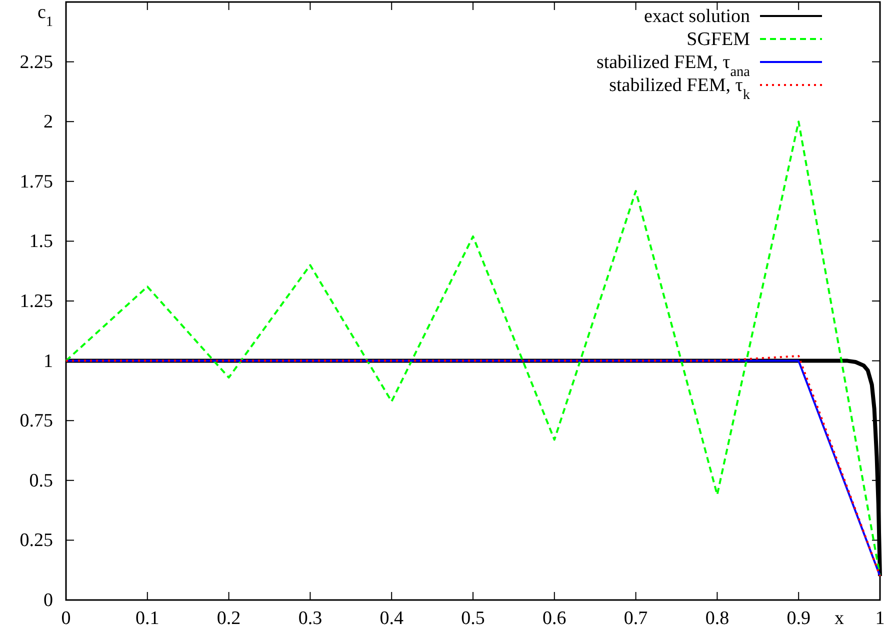  What do you see at coordinates (36, 421) in the screenshot?
I see `y-tick-label: 0.75` at bounding box center [36, 421].